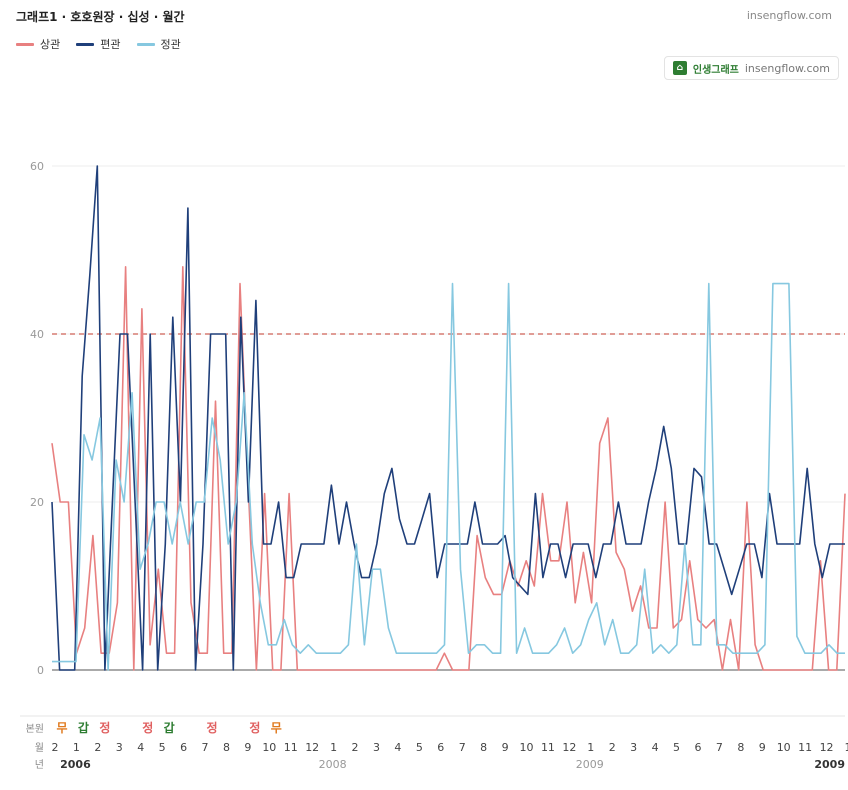 The height and width of the screenshot is (790, 848). What do you see at coordinates (145, 44) in the screenshot?
I see `legend-swatch-jeonggwan` at bounding box center [145, 44].